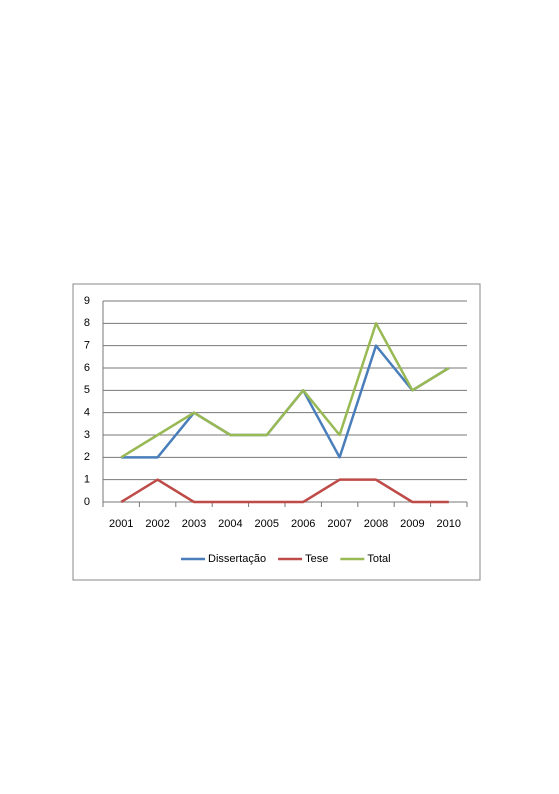 This screenshot has width=559, height=794. What do you see at coordinates (449, 524) in the screenshot?
I see `x-tick-label: 2010` at bounding box center [449, 524].